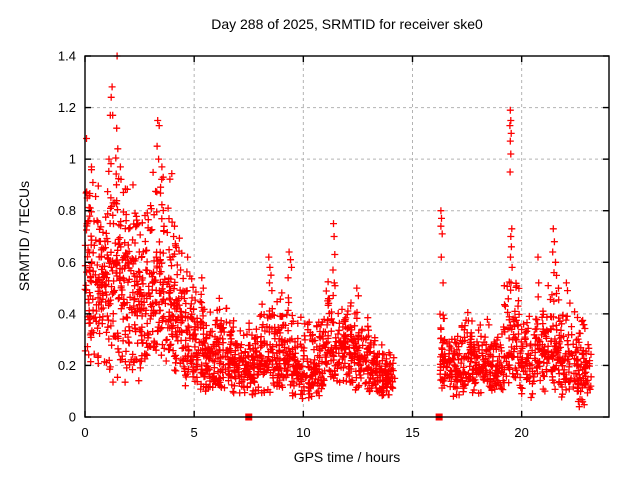 Image resolution: width=640 pixels, height=480 pixels. Describe the element at coordinates (347, 457) in the screenshot. I see `x-axis-label: GPS time / hours` at that location.